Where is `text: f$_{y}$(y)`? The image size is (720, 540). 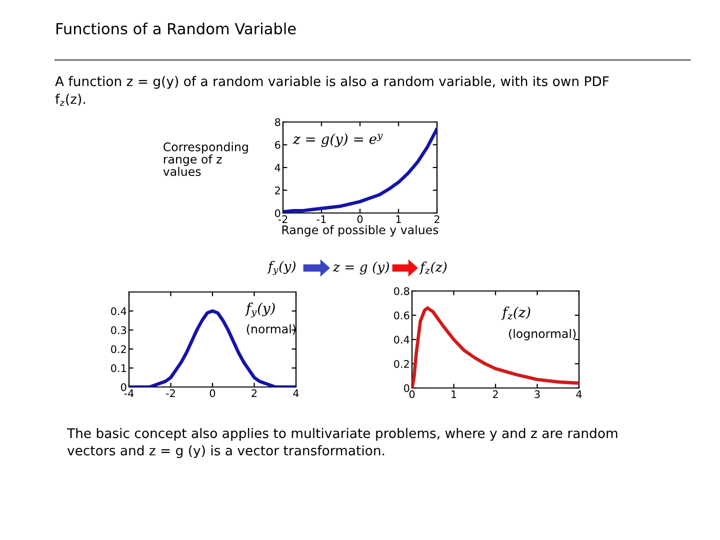
text: f$_{y}$(y) is located at coordinates (281, 268).